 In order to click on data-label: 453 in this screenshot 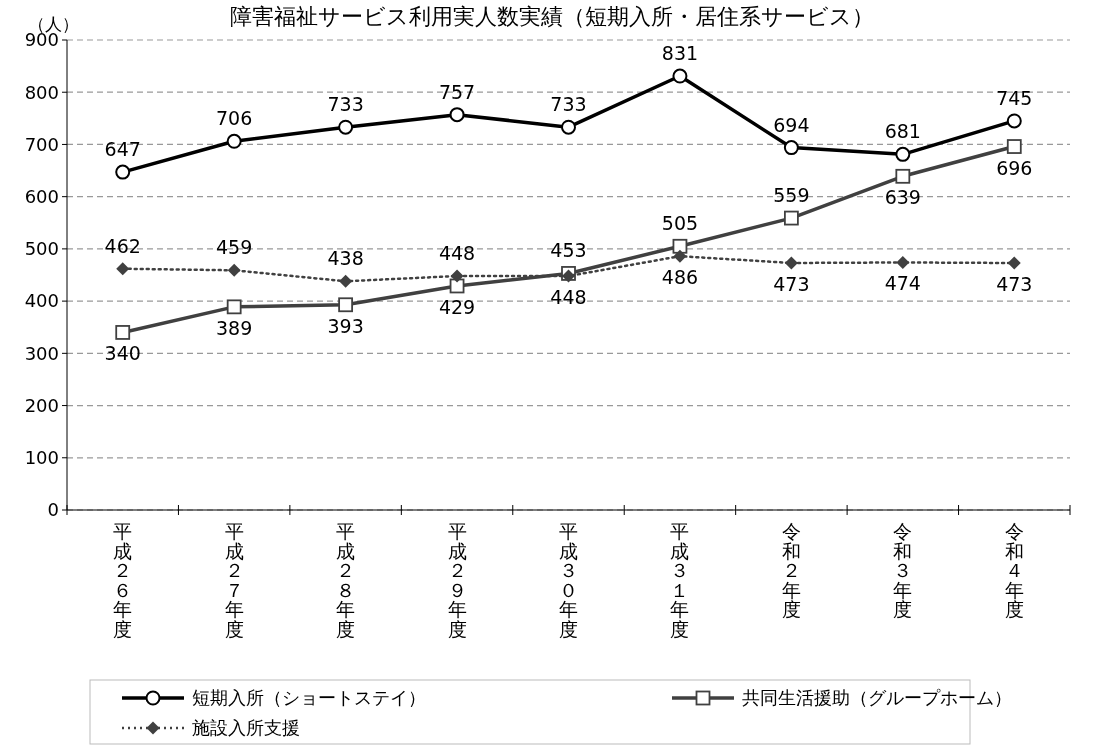, I will do `click(568, 250)`.